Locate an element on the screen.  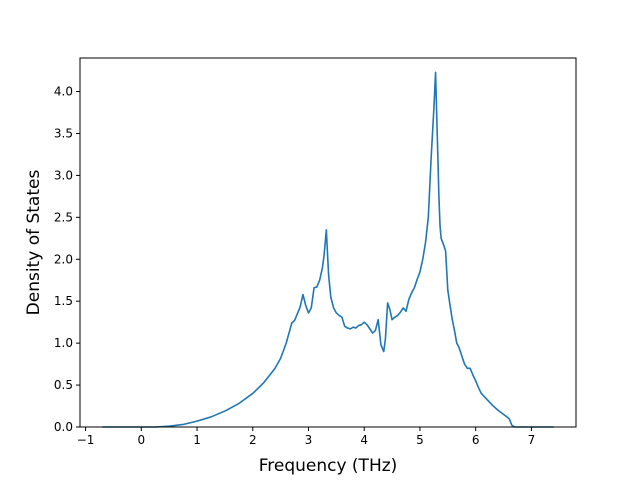
y-axis-label: Density of States is located at coordinates (34, 243).